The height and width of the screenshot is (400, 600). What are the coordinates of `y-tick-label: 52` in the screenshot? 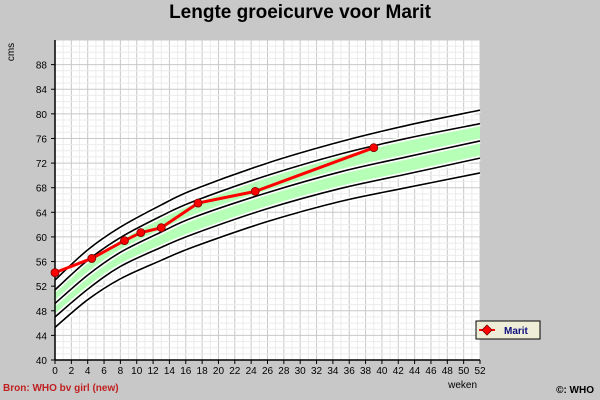 It's located at (42, 287).